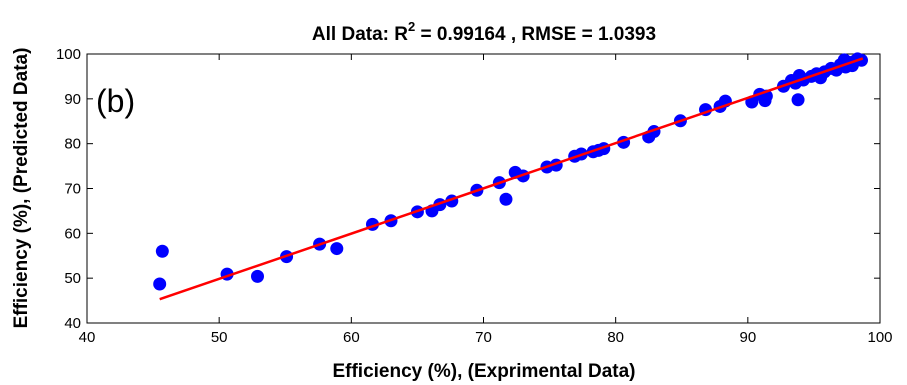  I want to click on y-tick-label: 40, so click(72, 323).